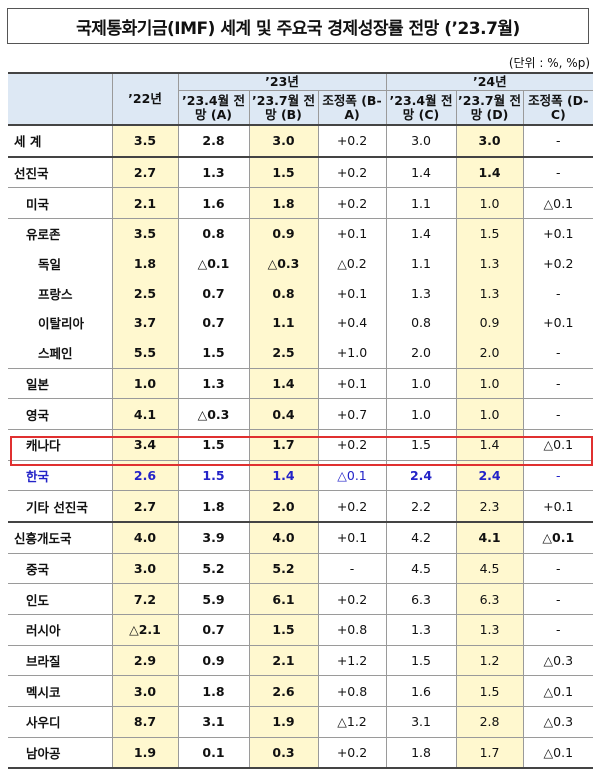 The image size is (600, 769). Describe the element at coordinates (60, 383) in the screenshot. I see `row-name: 일본` at that location.